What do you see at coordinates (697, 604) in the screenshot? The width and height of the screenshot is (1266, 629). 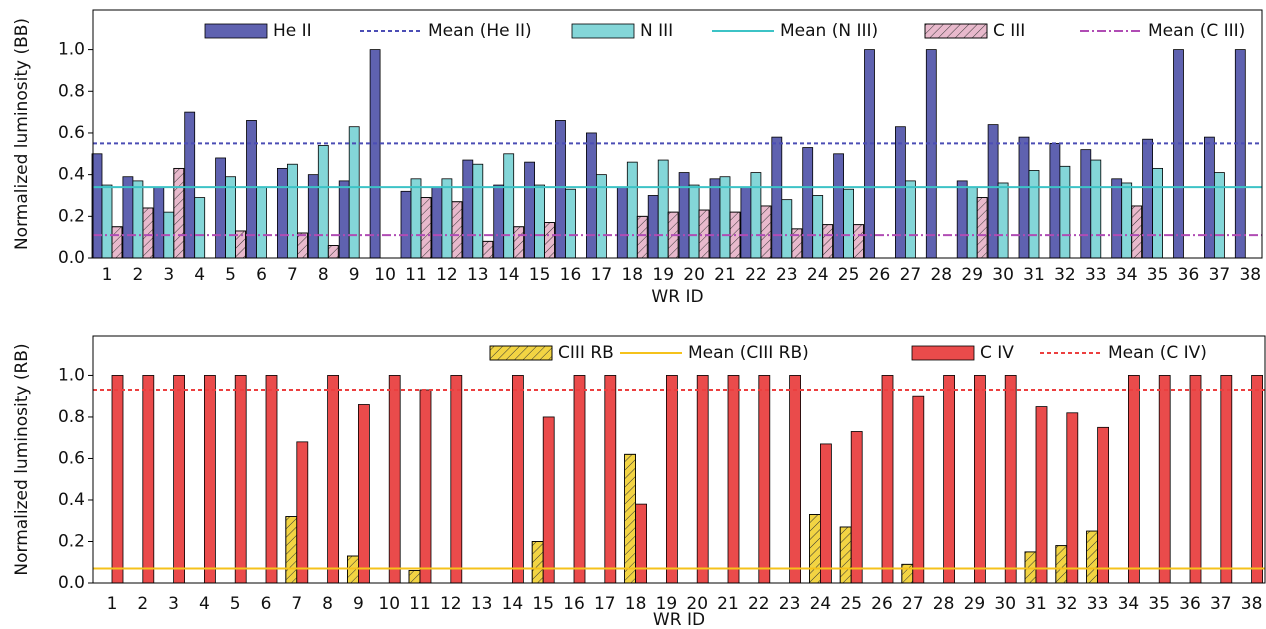 I see `x-tick-label: 20` at bounding box center [697, 604].